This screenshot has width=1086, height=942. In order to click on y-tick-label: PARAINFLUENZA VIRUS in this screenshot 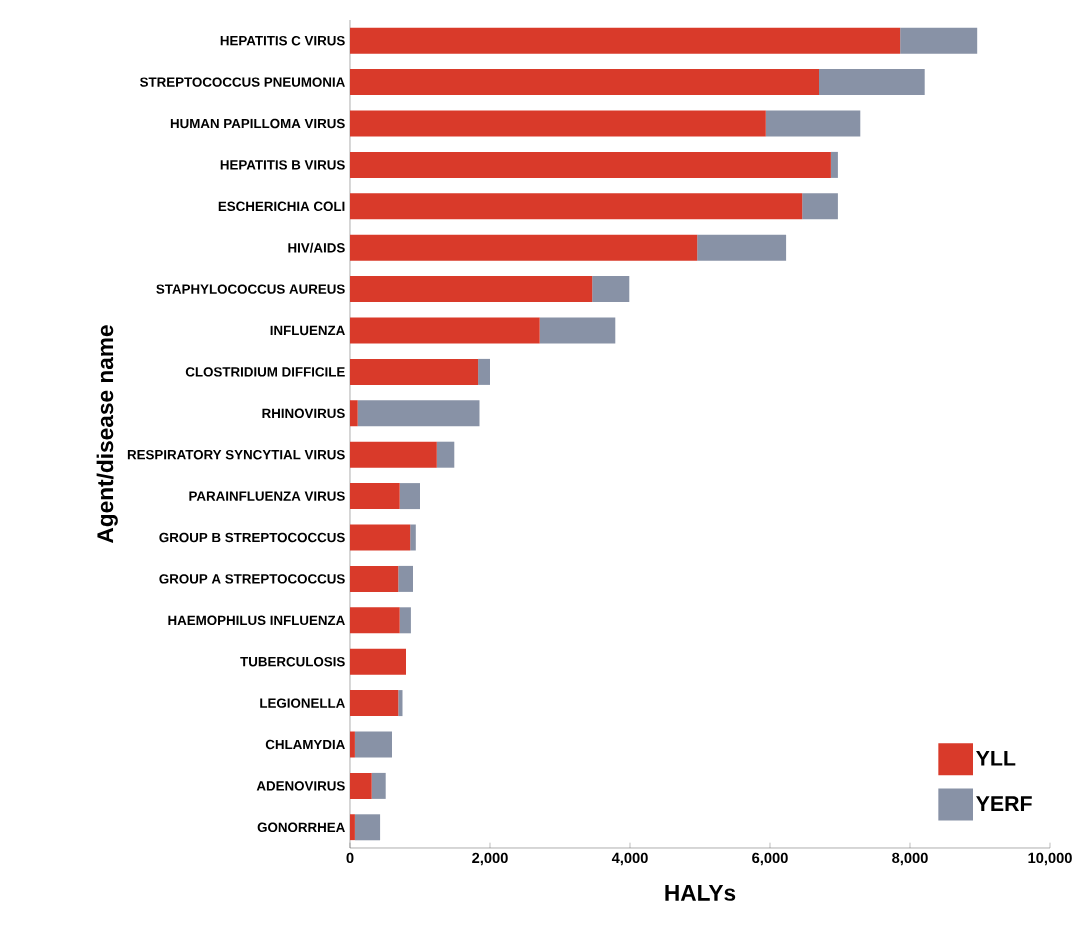, I will do `click(267, 496)`.